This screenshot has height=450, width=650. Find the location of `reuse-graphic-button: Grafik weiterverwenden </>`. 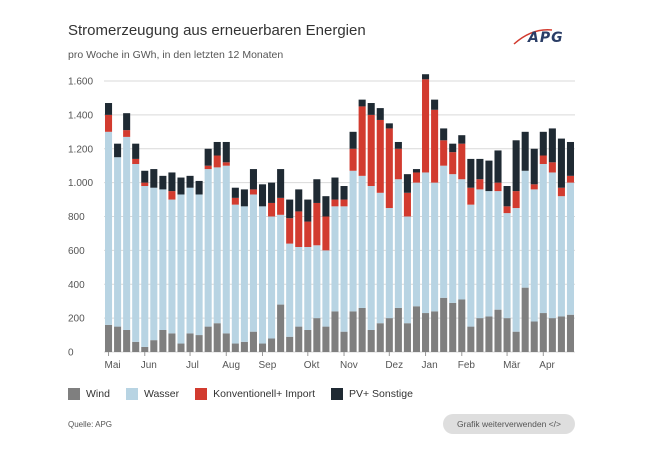

reuse-graphic-button: Grafik weiterverwenden </> is located at coordinates (509, 424).